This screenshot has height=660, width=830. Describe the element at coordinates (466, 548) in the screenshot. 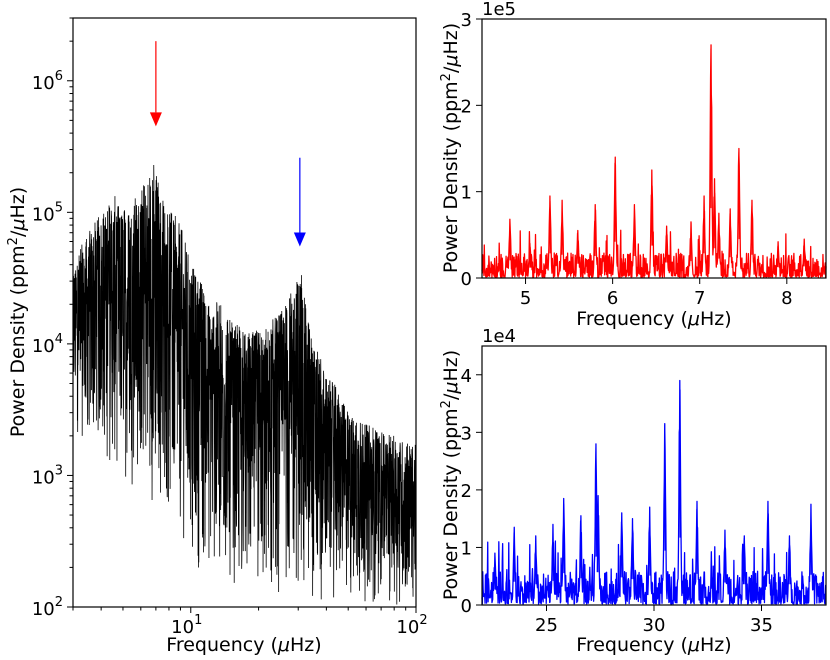

I see `bottom-right-y-tick-label: 1` at that location.